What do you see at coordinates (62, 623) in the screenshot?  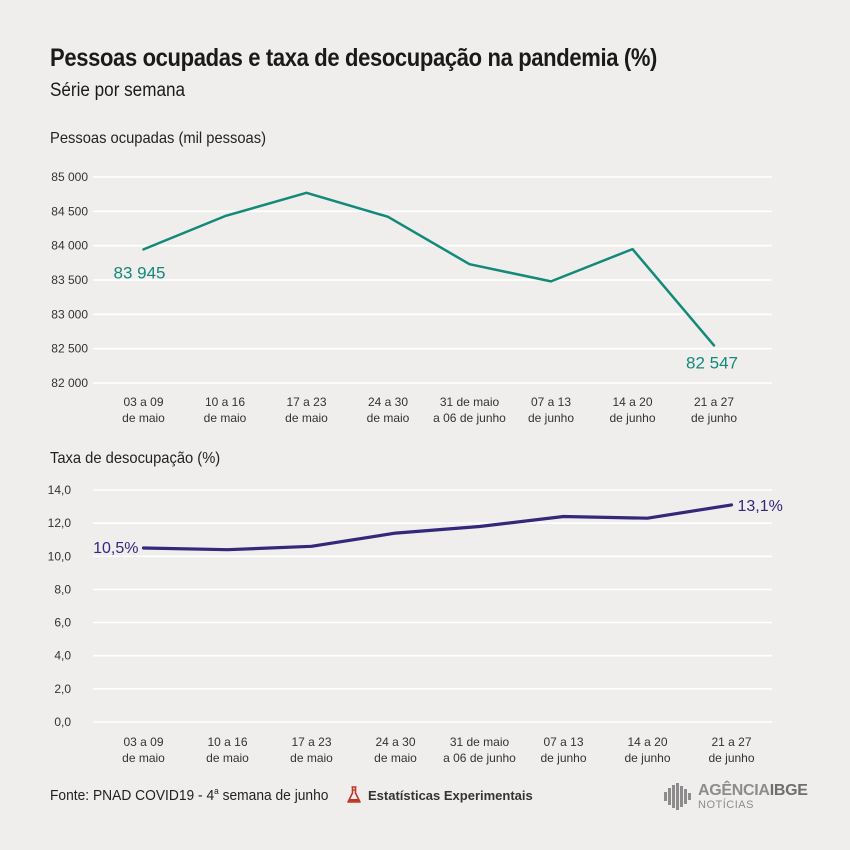 I see `y-tick-label: 6,0` at bounding box center [62, 623].